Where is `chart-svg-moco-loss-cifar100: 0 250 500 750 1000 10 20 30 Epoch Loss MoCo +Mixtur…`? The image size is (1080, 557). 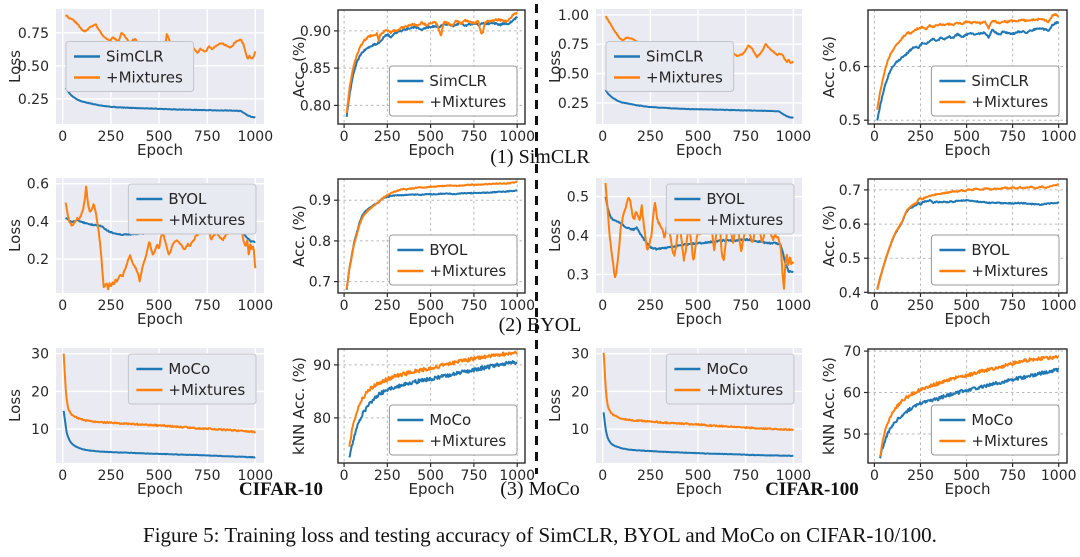
chart-svg-moco-loss-cifar100: 0 250 500 750 1000 10 20 30 Epoch Loss MoCo +Mixtur… is located at coordinates (678, 422).